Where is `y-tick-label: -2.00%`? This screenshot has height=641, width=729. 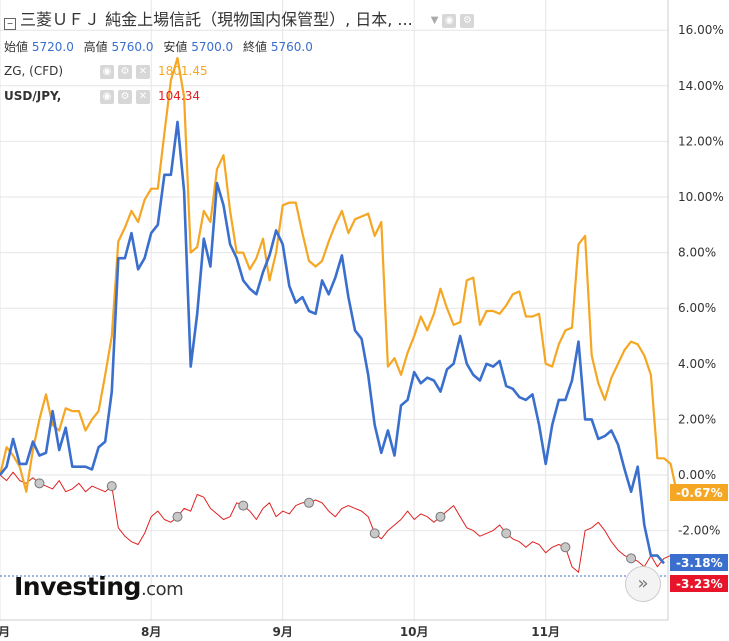
y-tick-label: -2.00% is located at coordinates (699, 531).